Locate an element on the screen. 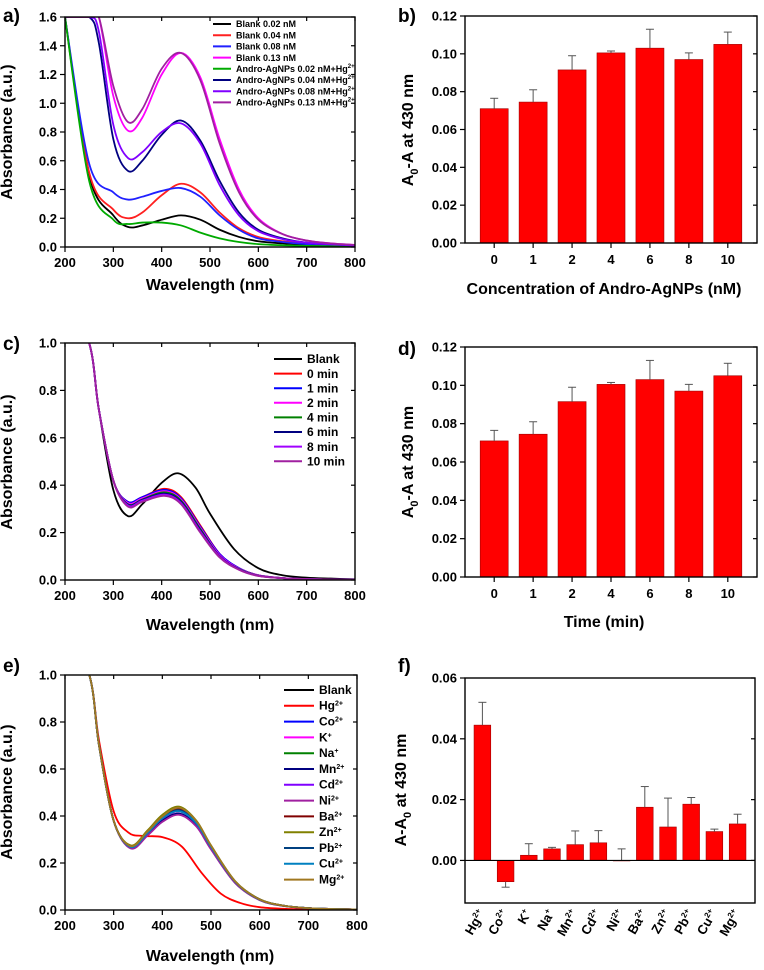 This screenshot has height=970, width=764. panel-label: f) is located at coordinates (404, 666).